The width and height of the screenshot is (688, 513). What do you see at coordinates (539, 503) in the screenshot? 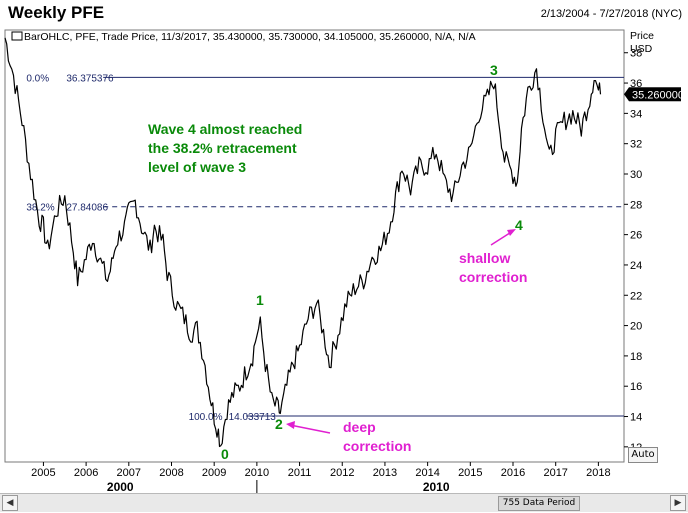
I see `scroll-thumb: 755 Data Period` at bounding box center [539, 503].